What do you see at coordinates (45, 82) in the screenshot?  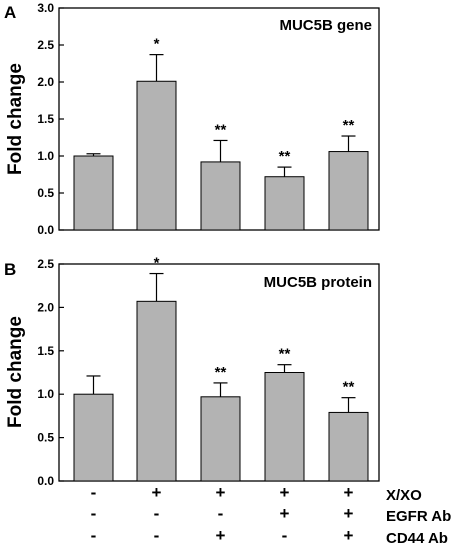 I see `panel-a-y-tick-label: 2.0` at bounding box center [45, 82].